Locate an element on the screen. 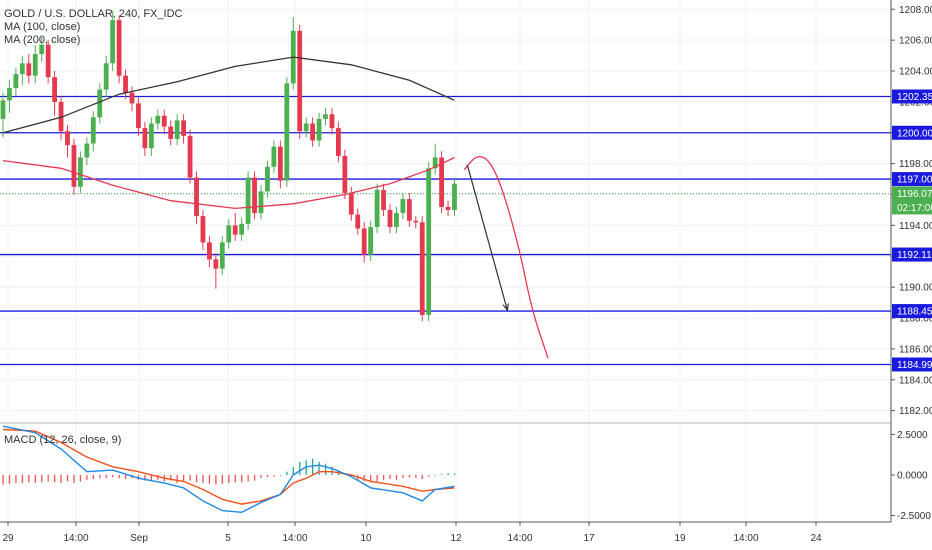 The height and width of the screenshot is (550, 932). level-tag-label: 1197.00 is located at coordinates (914, 180).